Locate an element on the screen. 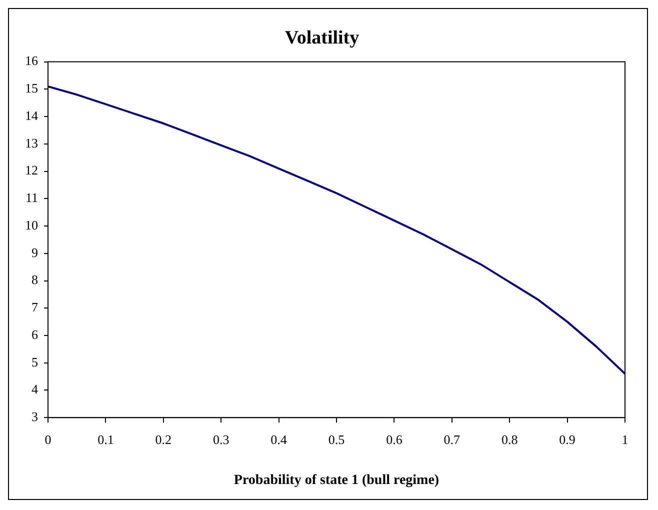 The height and width of the screenshot is (510, 658). y-tick-label: 3 is located at coordinates (35, 416).